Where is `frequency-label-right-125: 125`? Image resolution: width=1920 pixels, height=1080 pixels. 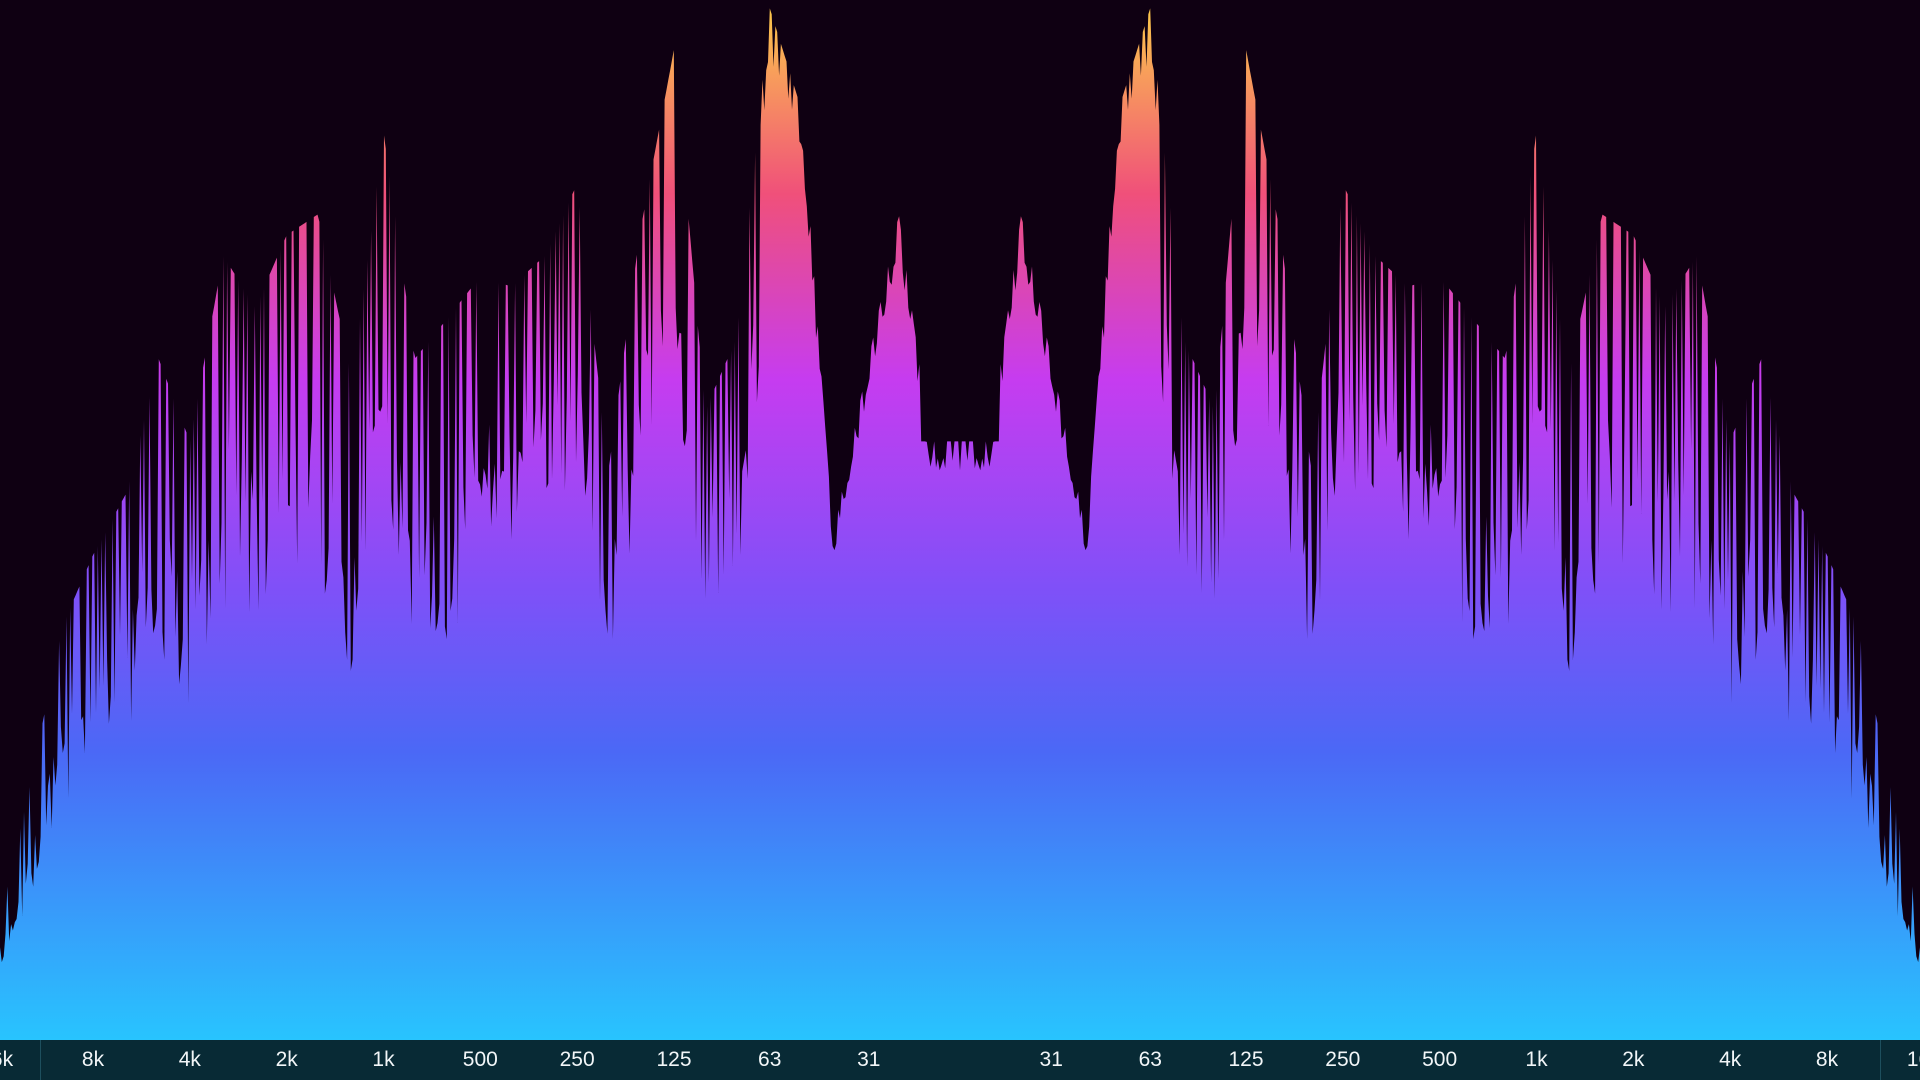
frequency-label-right-125: 125 is located at coordinates (1246, 1059).